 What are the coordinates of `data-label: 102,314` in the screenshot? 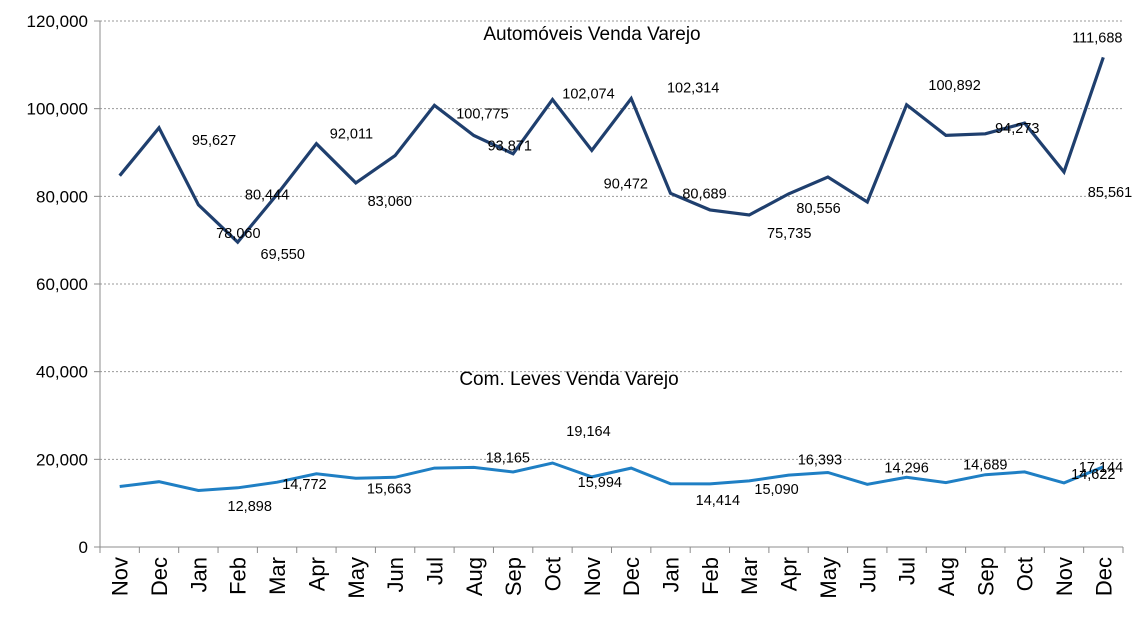 It's located at (693, 89).